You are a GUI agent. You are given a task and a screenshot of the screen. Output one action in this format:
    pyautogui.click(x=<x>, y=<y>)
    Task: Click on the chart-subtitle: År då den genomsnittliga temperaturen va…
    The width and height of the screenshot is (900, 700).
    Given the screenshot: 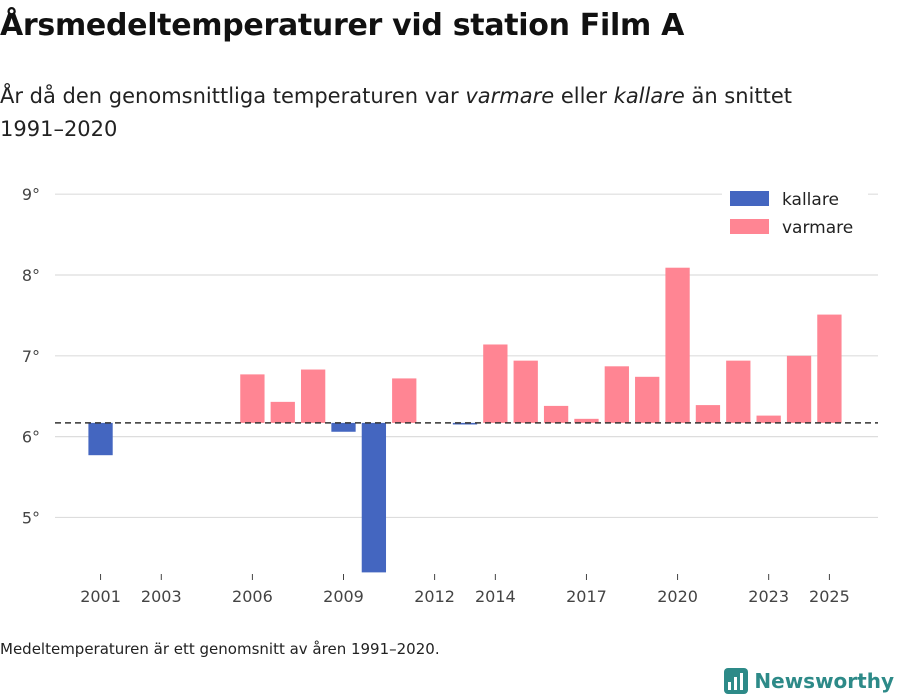 What is the action you would take?
    pyautogui.click(x=430, y=113)
    